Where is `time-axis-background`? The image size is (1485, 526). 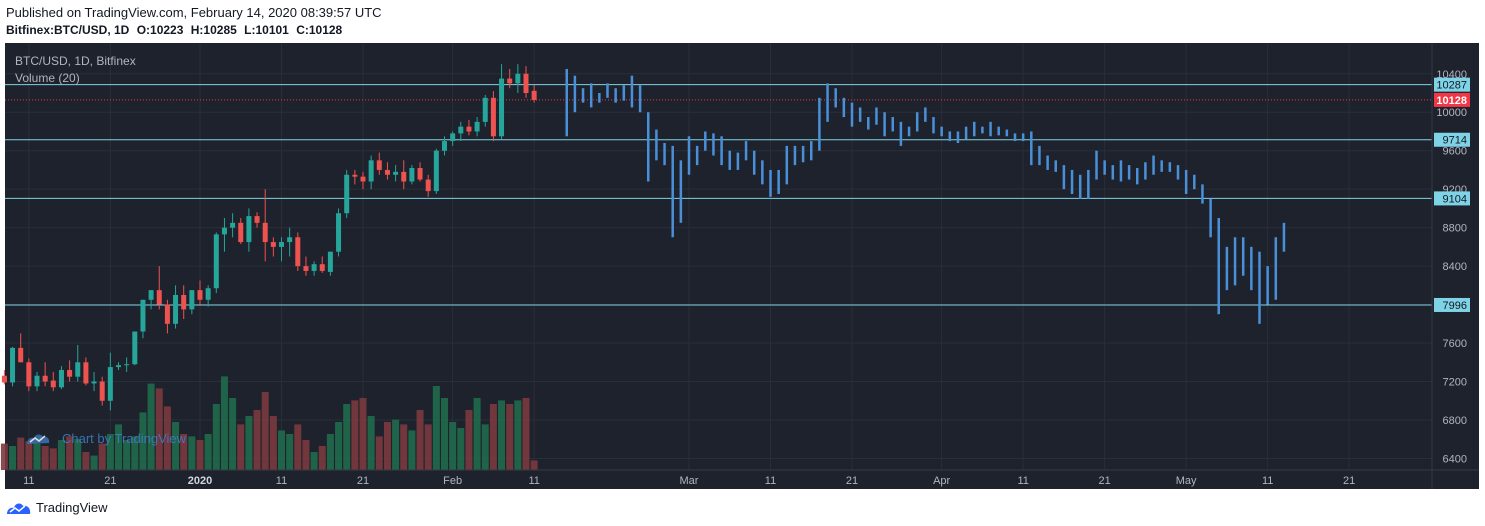
time-axis-background is located at coordinates (742, 479).